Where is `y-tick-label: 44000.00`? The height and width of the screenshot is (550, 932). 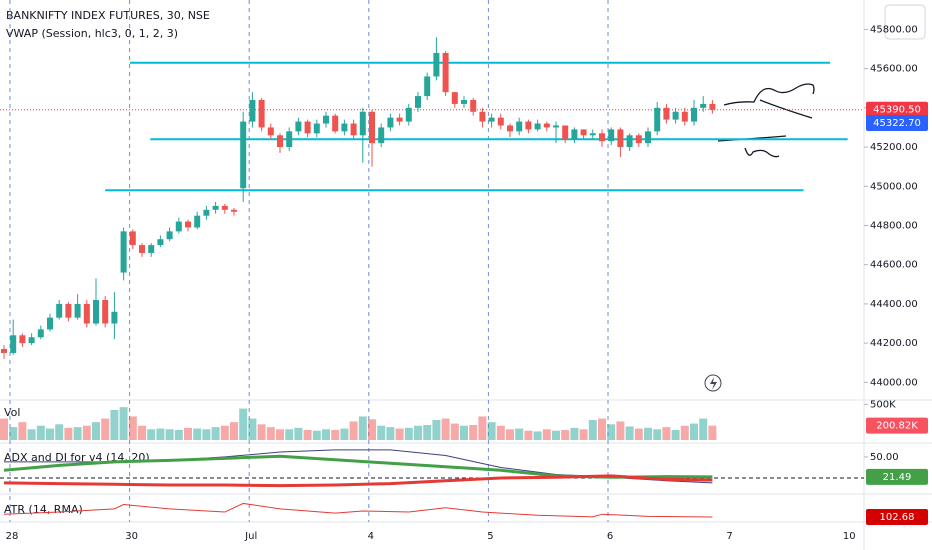 y-tick-label: 44000.00 is located at coordinates (894, 382).